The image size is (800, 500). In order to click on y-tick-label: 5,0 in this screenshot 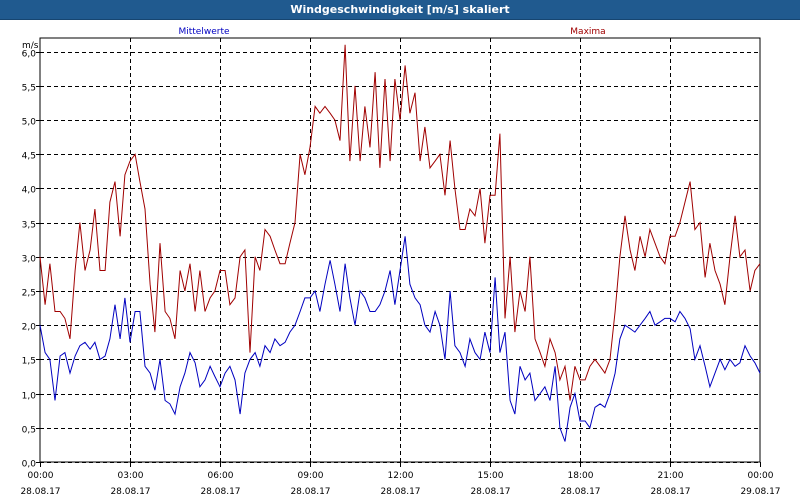, I will do `click(29, 123)`.